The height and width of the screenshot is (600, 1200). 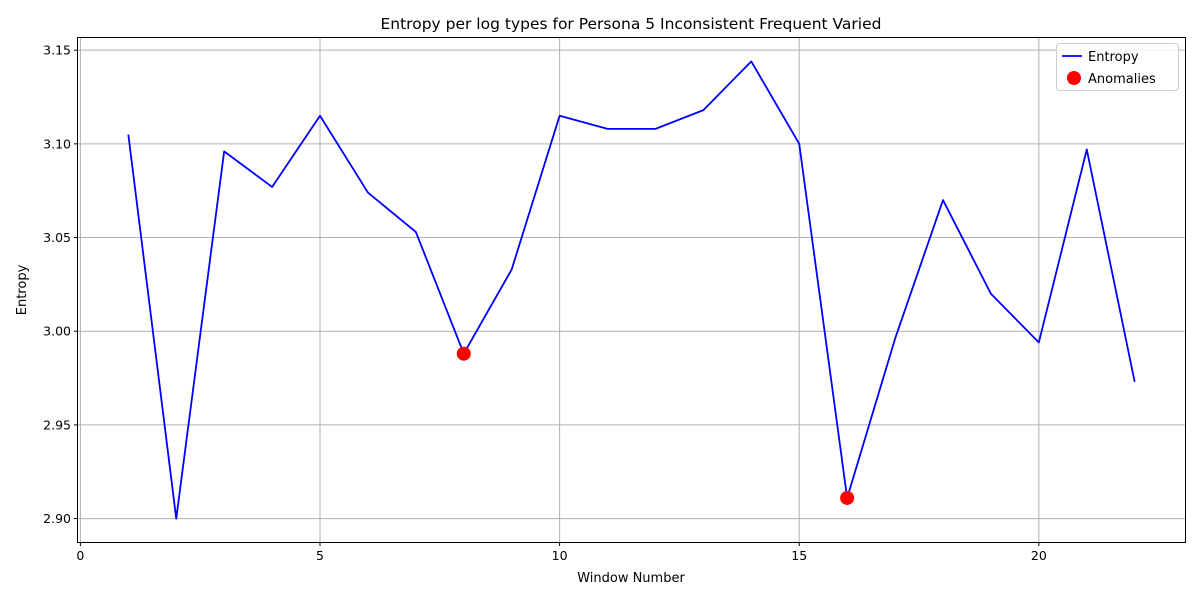 What do you see at coordinates (57, 331) in the screenshot?
I see `y-tick-label: 3.00` at bounding box center [57, 331].